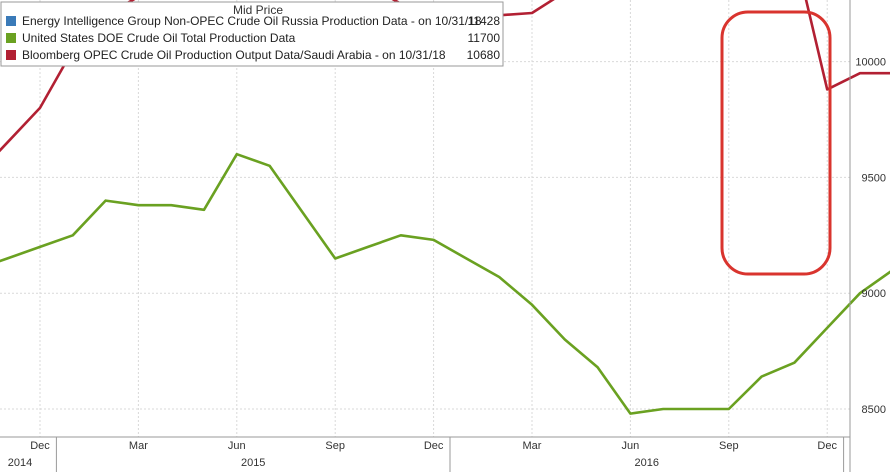  I want to click on legend-value: 10680, so click(484, 55).